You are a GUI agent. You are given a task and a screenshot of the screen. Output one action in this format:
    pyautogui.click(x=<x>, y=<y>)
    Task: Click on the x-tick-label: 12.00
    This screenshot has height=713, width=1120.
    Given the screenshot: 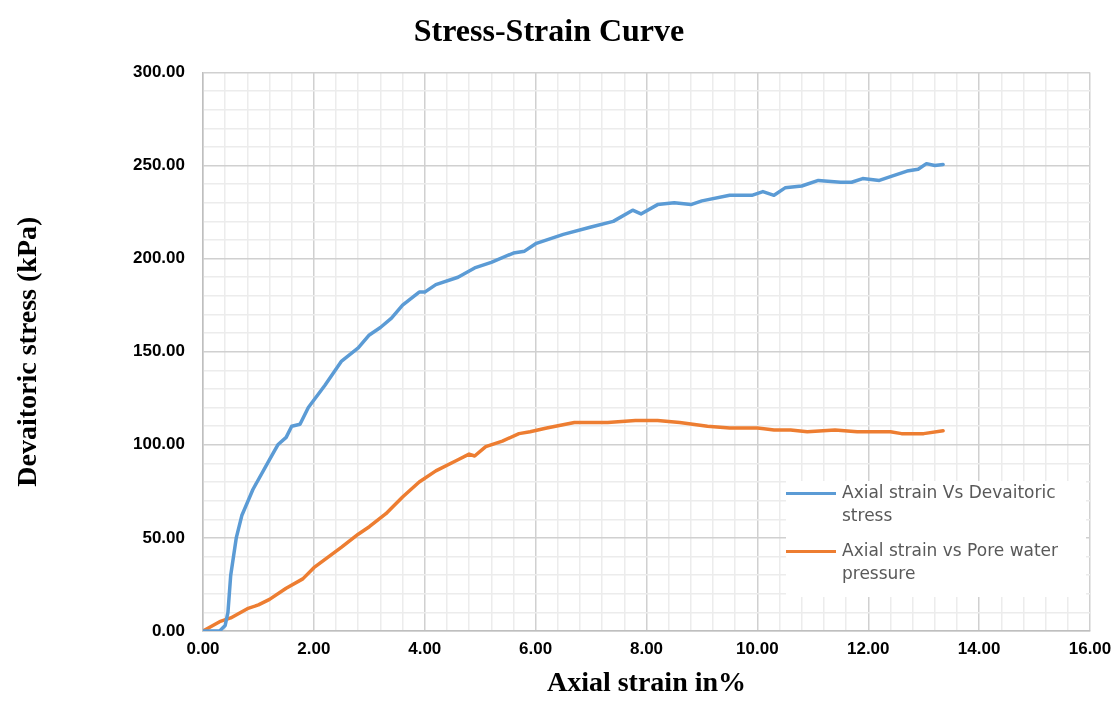 What is the action you would take?
    pyautogui.click(x=868, y=648)
    